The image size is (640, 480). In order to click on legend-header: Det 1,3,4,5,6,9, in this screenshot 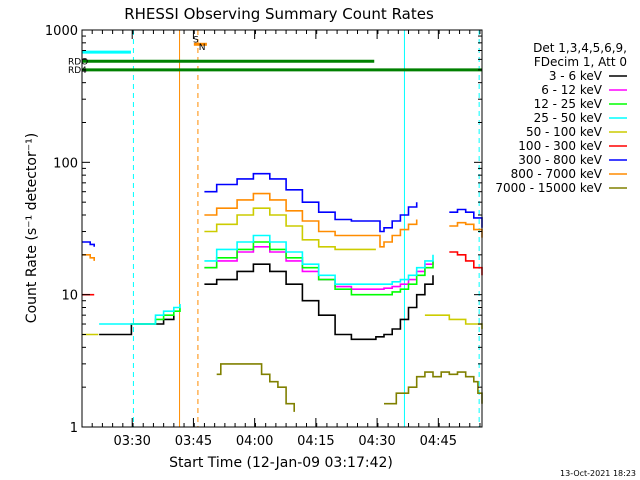, I will do `click(580, 48)`.